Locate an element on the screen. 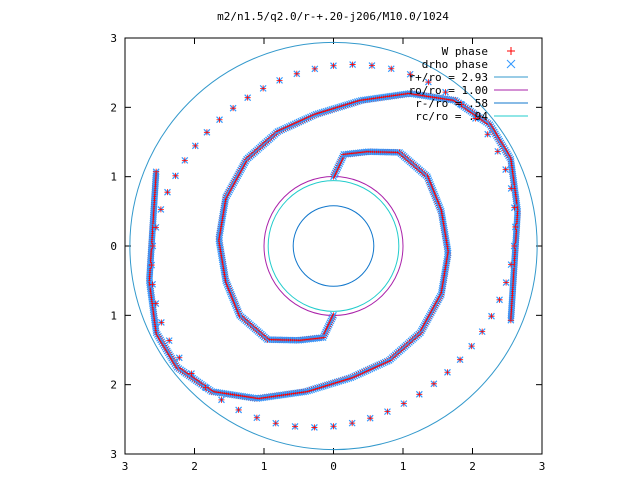 This screenshot has height=480, width=640. circle-rc is located at coordinates (333, 246).